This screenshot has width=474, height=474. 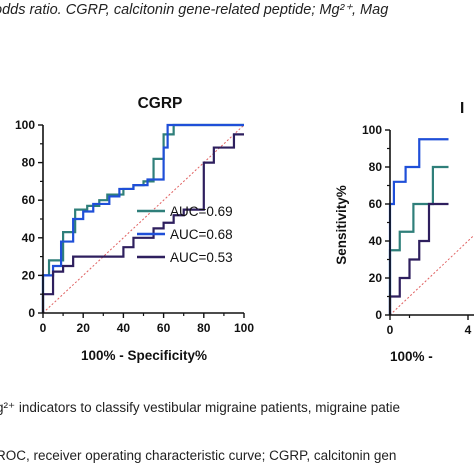 What do you see at coordinates (201, 211) in the screenshot?
I see `legend-label: AUC=0.69` at bounding box center [201, 211].